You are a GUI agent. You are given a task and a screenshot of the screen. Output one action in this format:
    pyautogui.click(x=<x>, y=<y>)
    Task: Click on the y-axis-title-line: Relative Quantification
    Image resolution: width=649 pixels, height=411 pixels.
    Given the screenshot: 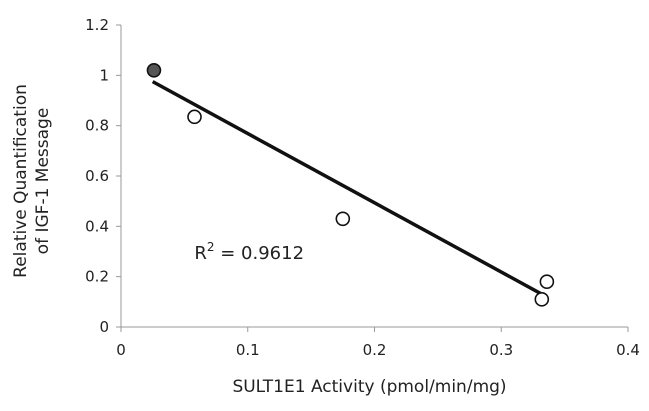 What is the action you would take?
    pyautogui.click(x=21, y=181)
    